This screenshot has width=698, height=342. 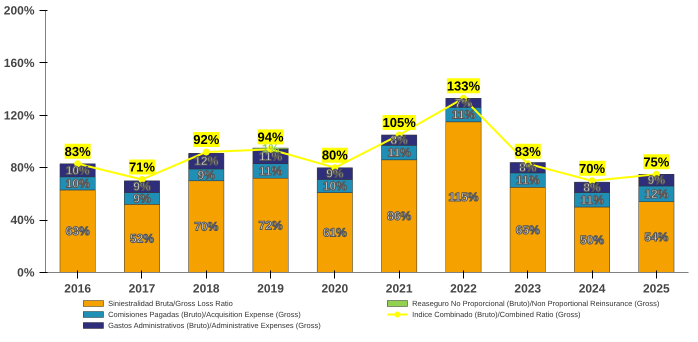 What do you see at coordinates (335, 233) in the screenshot?
I see `data-label: 61%` at bounding box center [335, 233].